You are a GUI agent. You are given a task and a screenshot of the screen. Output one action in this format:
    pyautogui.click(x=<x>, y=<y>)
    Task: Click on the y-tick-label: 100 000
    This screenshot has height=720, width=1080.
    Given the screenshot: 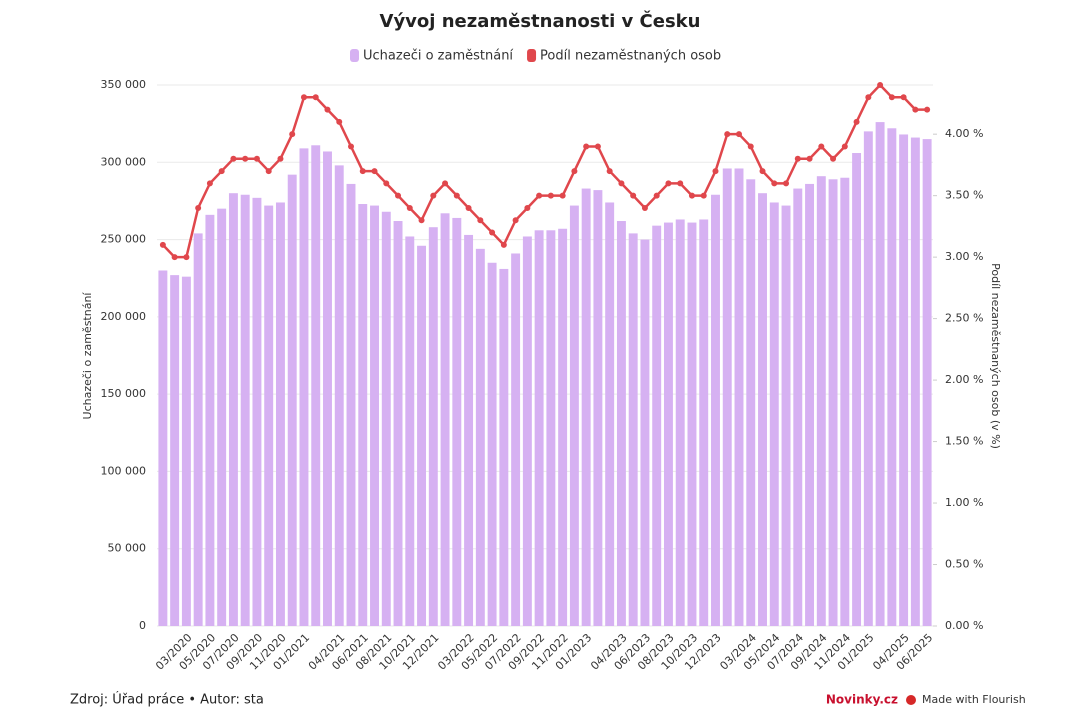 What is the action you would take?
    pyautogui.click(x=124, y=470)
    